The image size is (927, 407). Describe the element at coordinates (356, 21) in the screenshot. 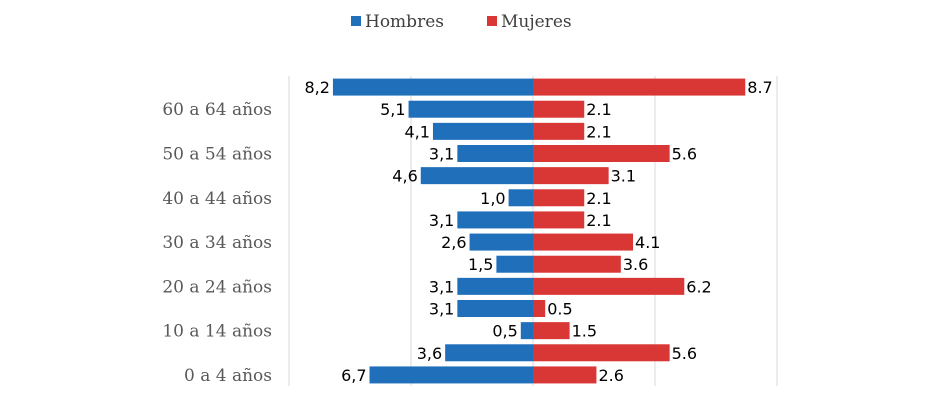

I see `legend-swatch-hombres` at that location.